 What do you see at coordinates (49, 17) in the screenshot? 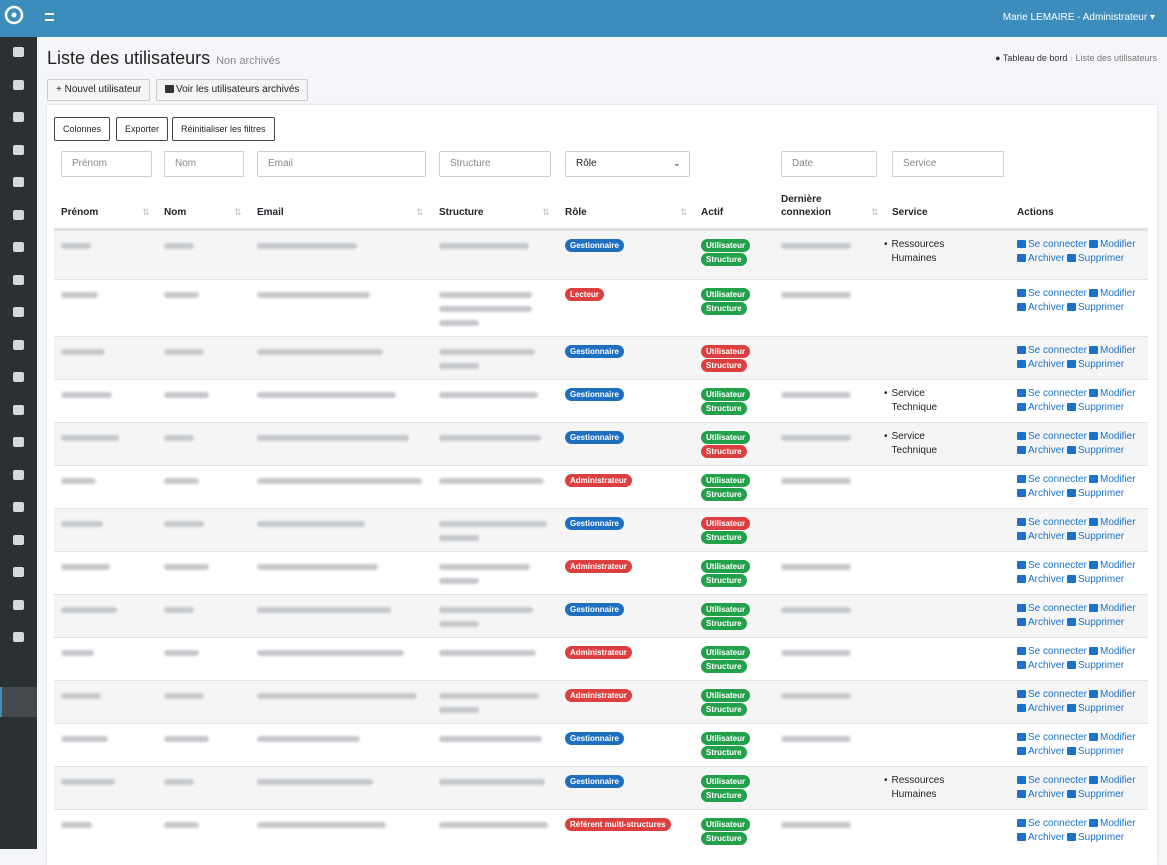
I see `menu-toggle` at bounding box center [49, 17].